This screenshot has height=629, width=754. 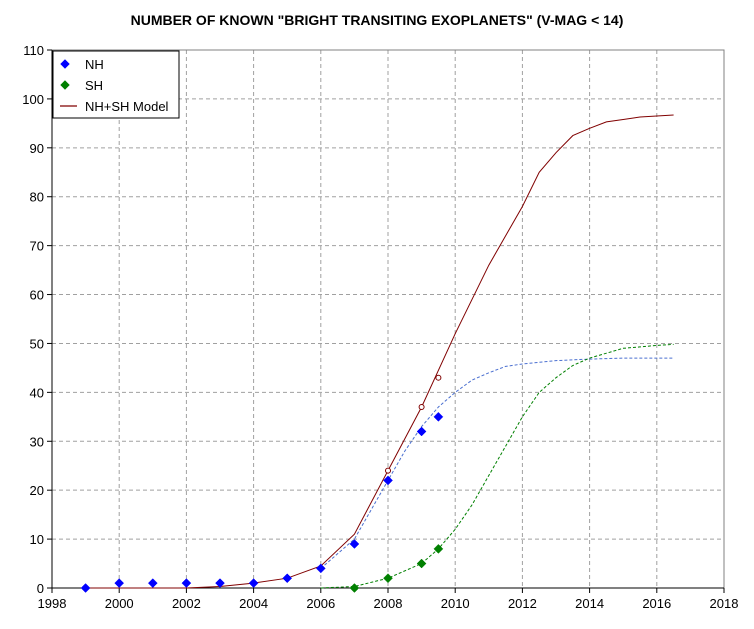 I want to click on x-tick-label: 1998, so click(x=52, y=603).